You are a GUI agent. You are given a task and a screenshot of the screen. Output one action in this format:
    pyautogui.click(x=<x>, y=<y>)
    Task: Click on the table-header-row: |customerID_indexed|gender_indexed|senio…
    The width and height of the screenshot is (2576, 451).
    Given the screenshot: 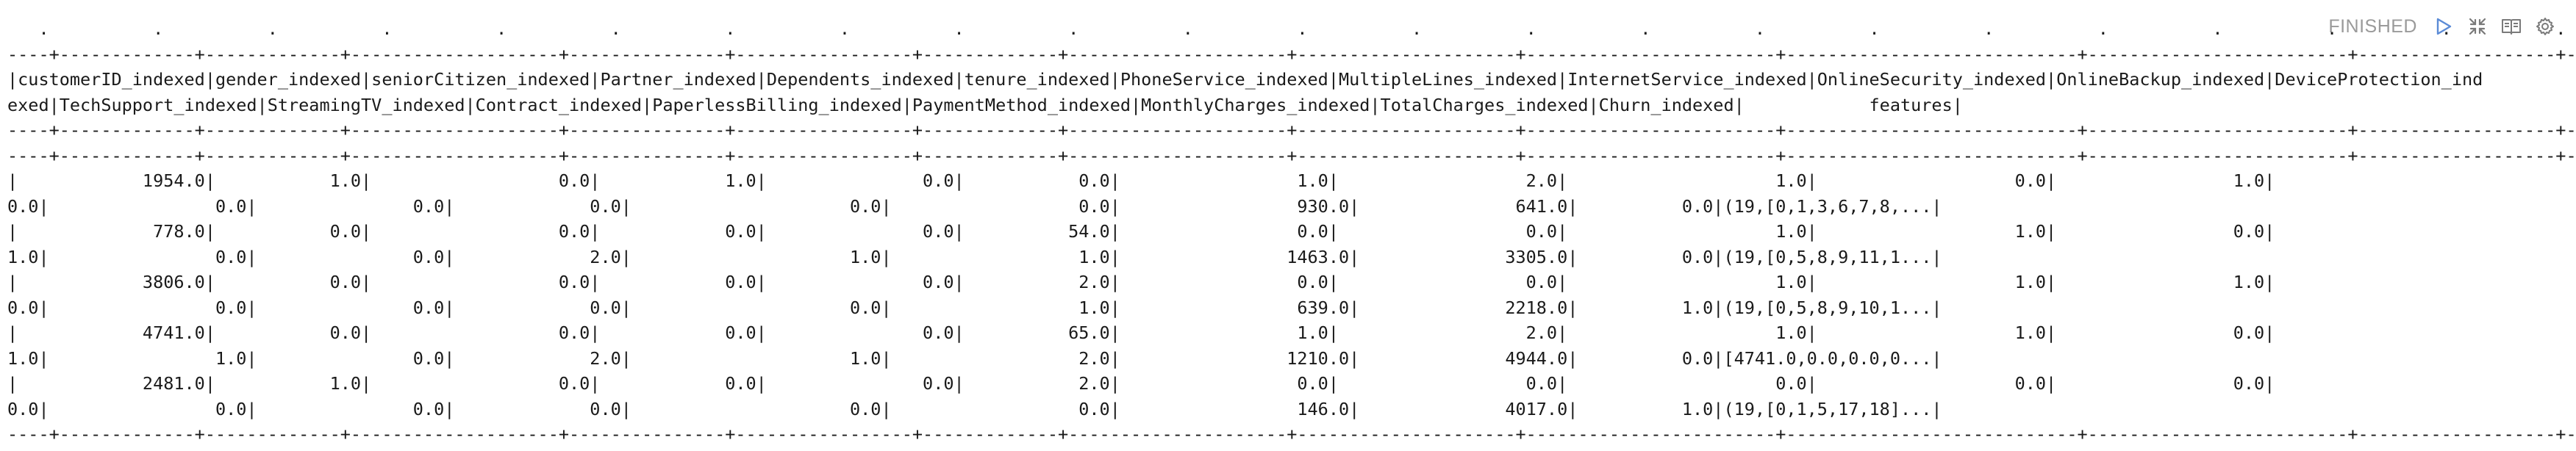 What is the action you would take?
    pyautogui.click(x=1245, y=79)
    